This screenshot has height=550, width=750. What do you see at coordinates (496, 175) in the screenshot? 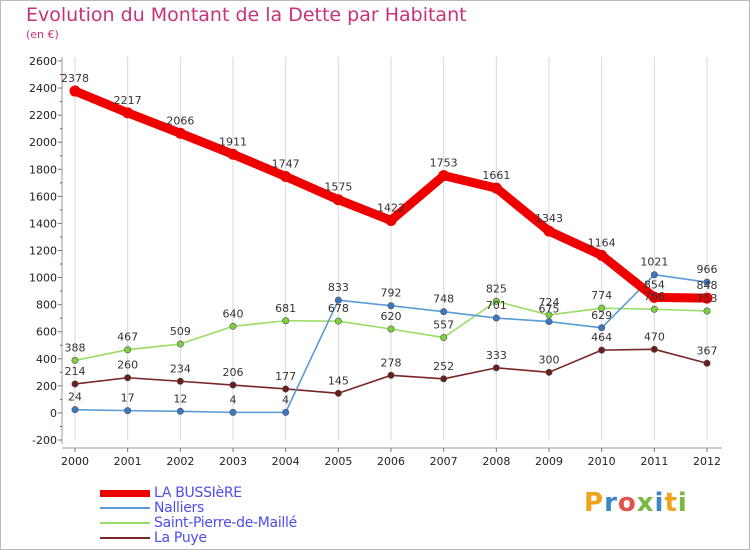
I see `data-label: 1661` at bounding box center [496, 175].